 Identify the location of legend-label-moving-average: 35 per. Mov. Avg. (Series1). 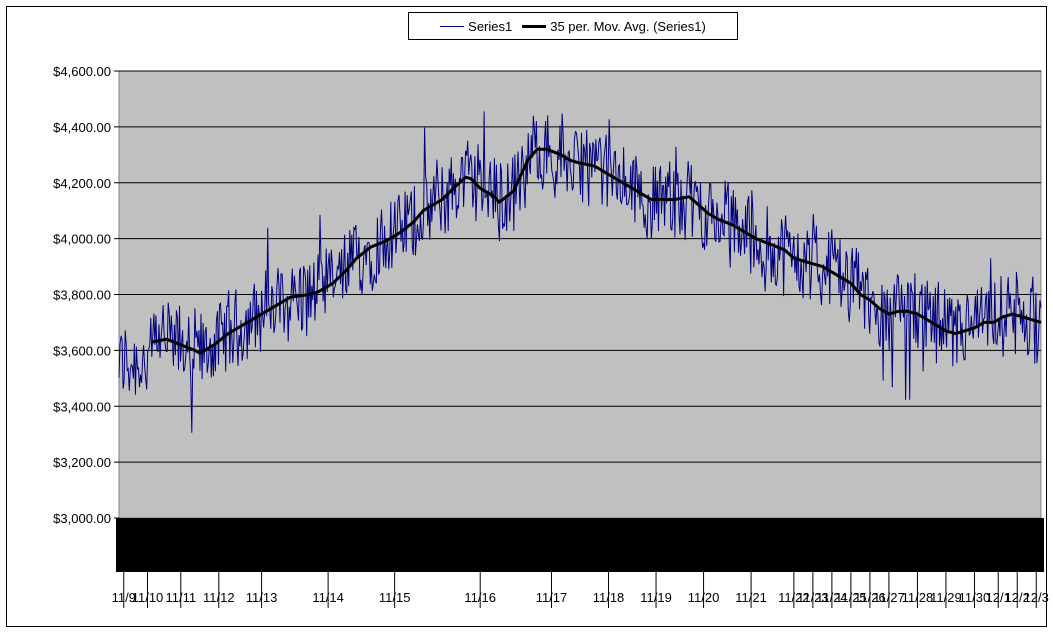
(628, 26).